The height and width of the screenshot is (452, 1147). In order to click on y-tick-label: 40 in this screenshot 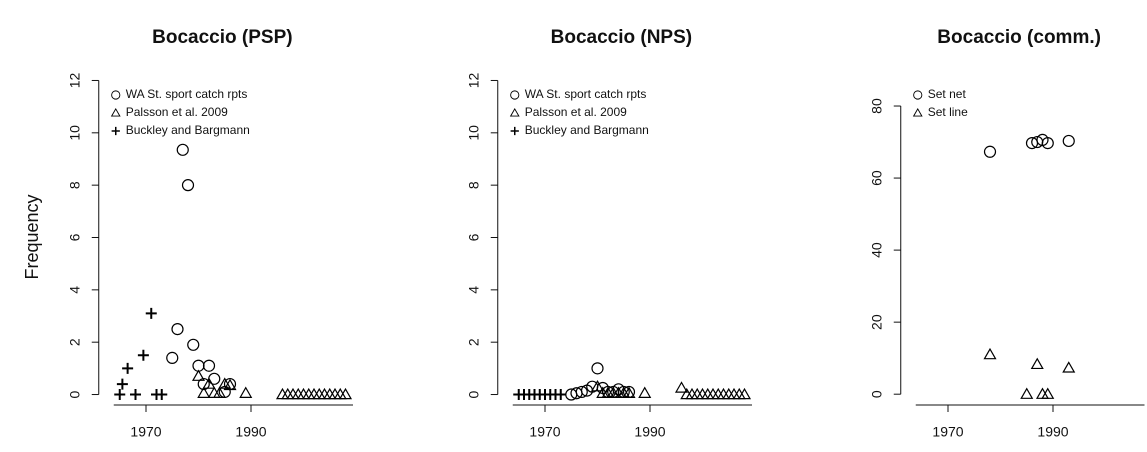, I will do `click(876, 250)`.